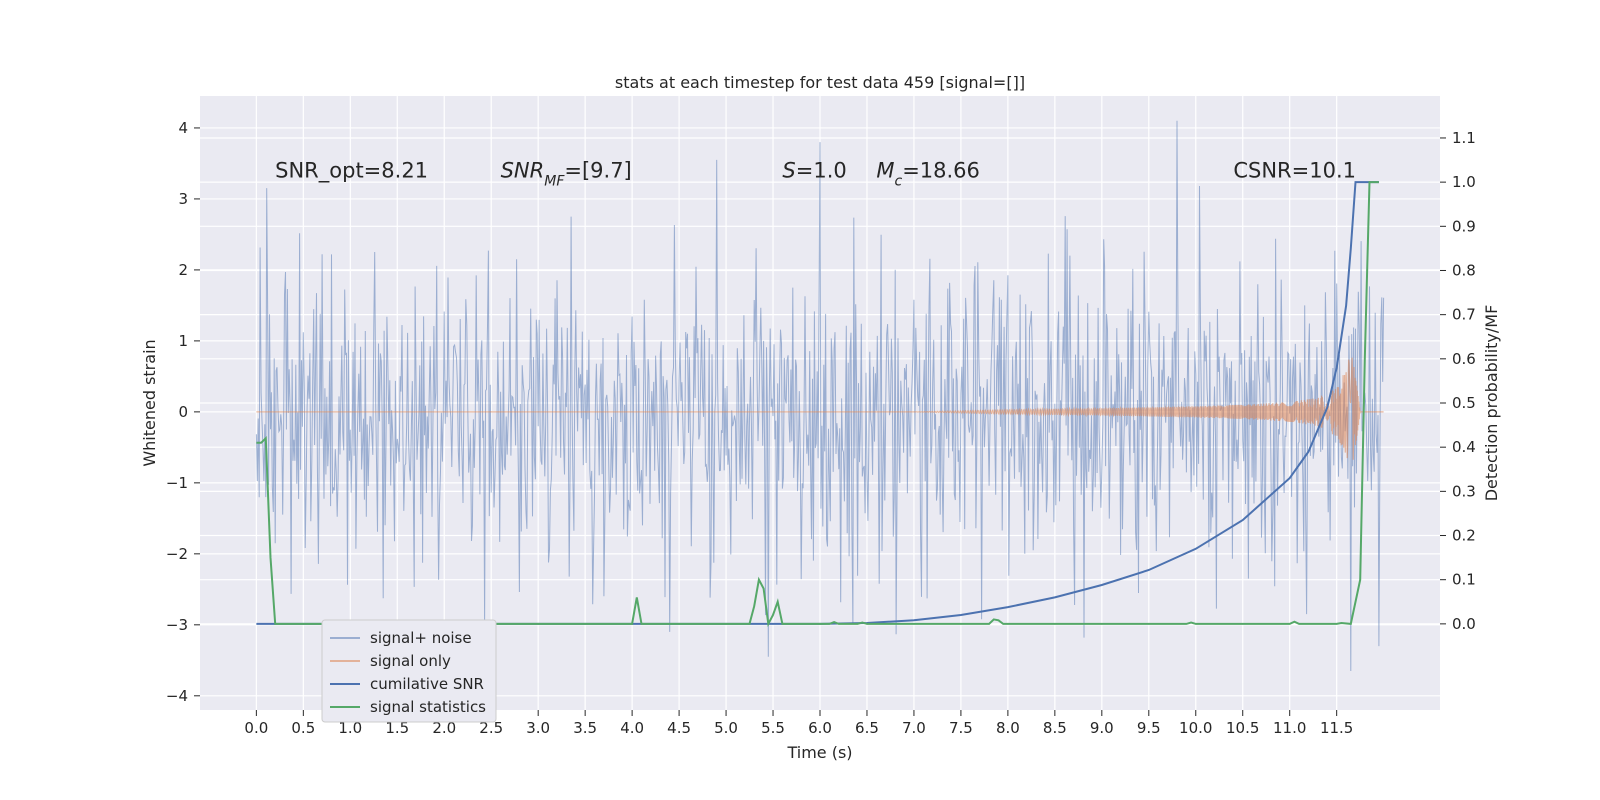  I want to click on y-left-tick-label: −4, so click(177, 696).